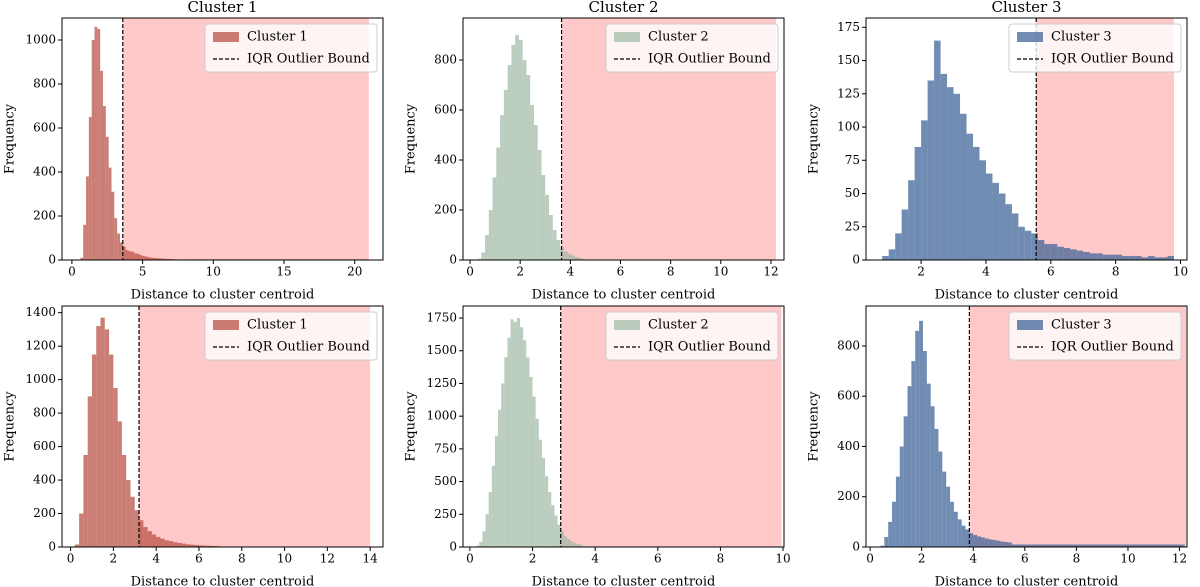  I want to click on x-tick-label: 4, so click(986, 272).